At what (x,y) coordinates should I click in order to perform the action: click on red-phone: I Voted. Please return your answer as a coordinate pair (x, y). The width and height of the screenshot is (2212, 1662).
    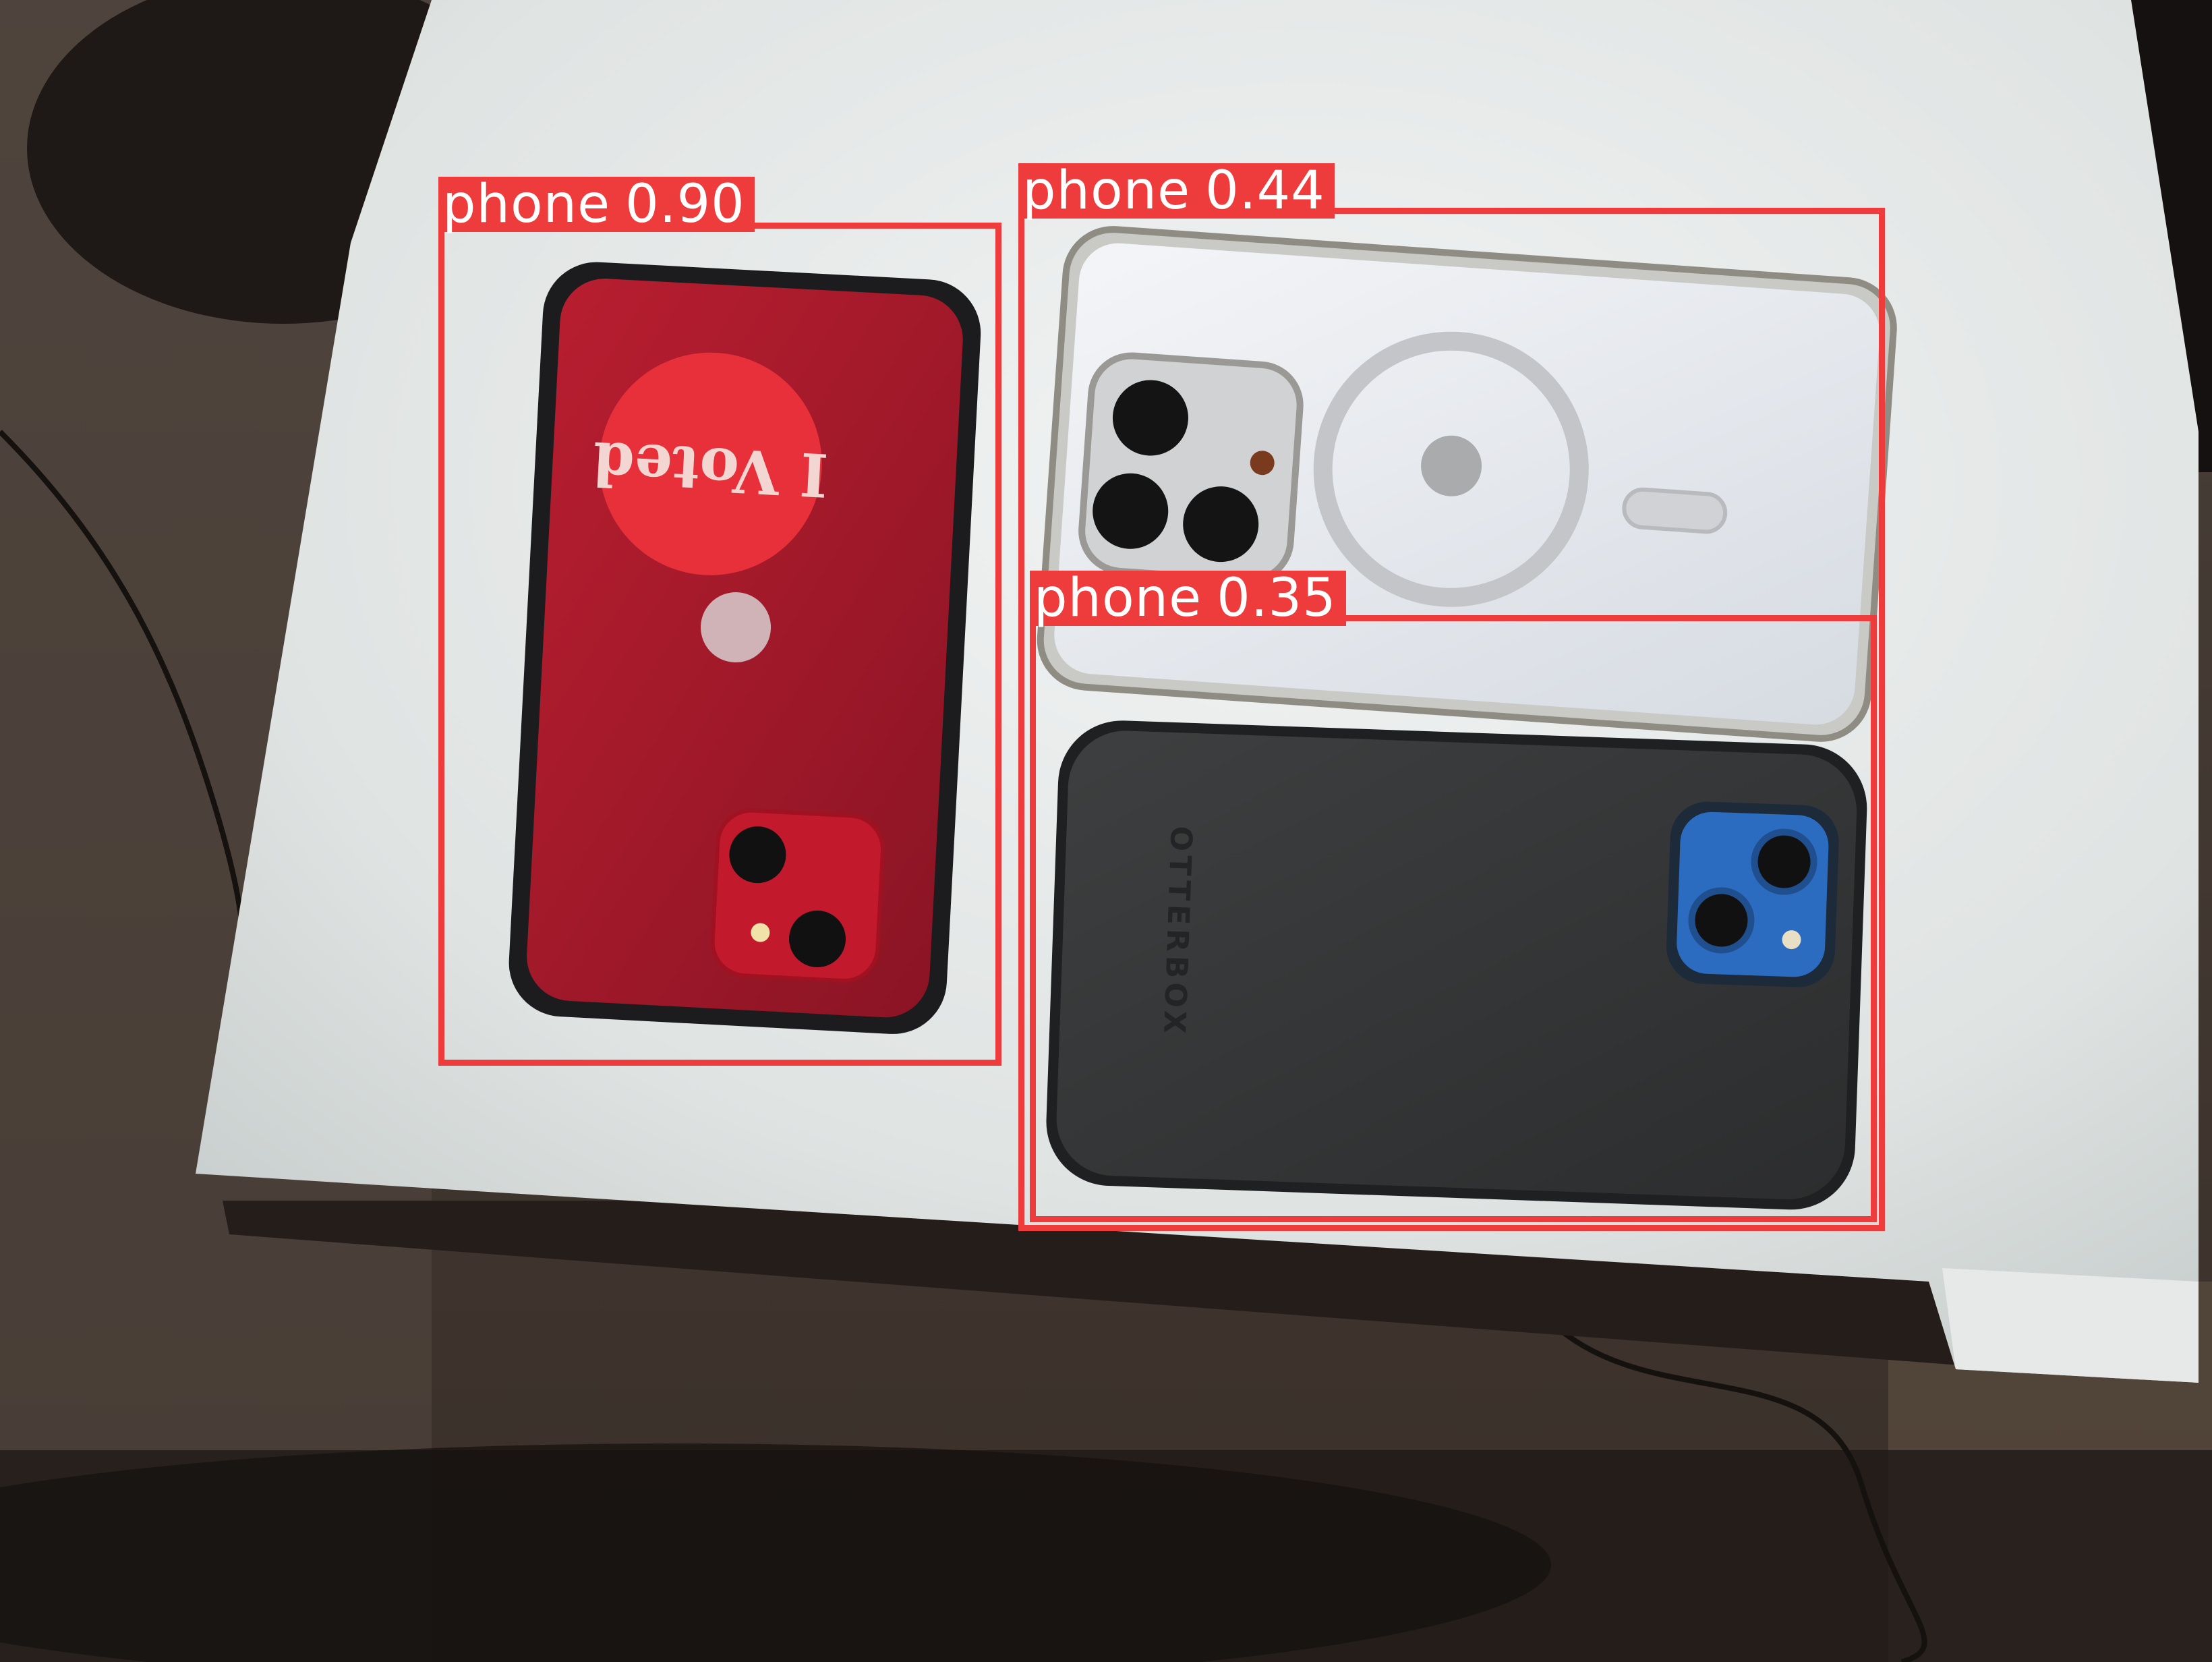
    Looking at the image, I should click on (744, 648).